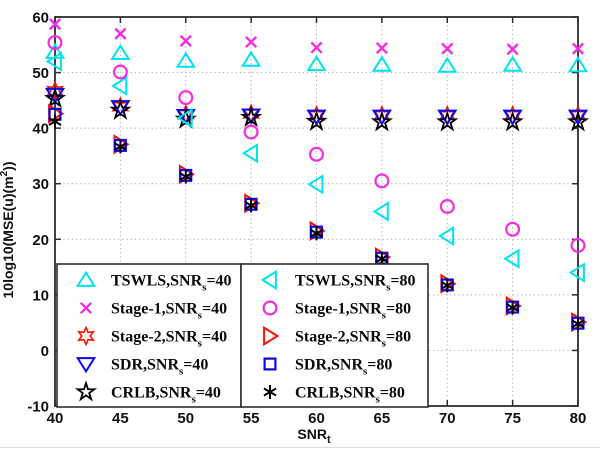 The image size is (600, 450). Describe the element at coordinates (512, 418) in the screenshot. I see `x-tick-label-75: 75` at that location.